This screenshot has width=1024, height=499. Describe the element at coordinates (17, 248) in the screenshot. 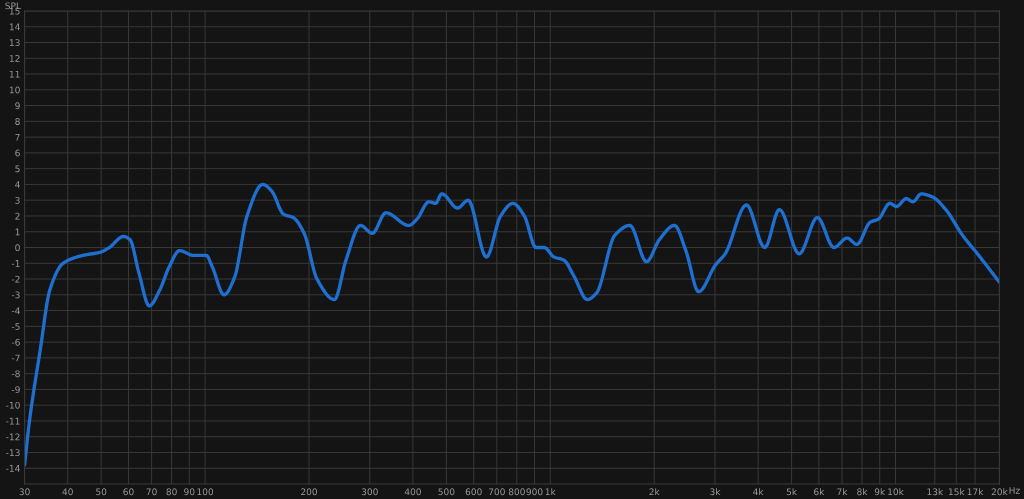

I see `y-tick-label: 0` at that location.